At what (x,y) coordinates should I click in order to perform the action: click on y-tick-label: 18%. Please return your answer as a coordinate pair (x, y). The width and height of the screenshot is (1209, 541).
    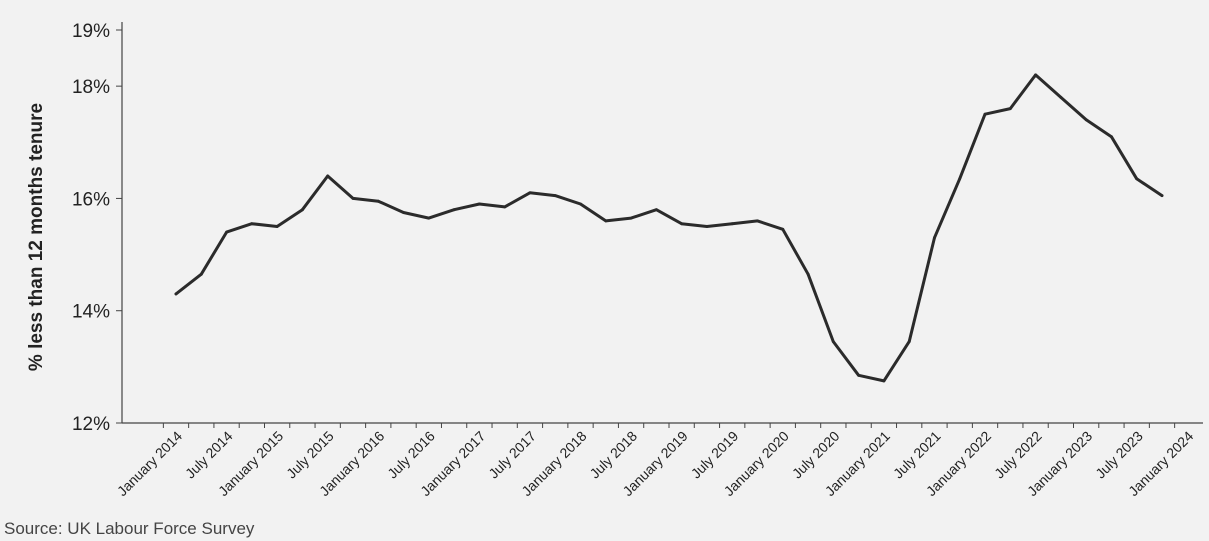
    Looking at the image, I should click on (91, 87).